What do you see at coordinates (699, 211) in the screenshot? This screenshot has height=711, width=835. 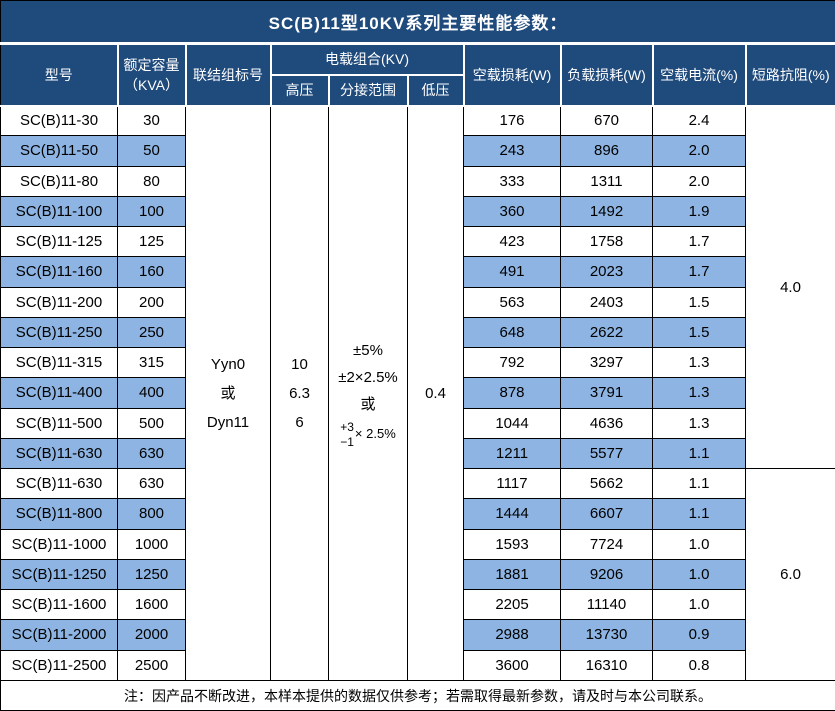 I see `cell-no-load-current: 1.9` at bounding box center [699, 211].